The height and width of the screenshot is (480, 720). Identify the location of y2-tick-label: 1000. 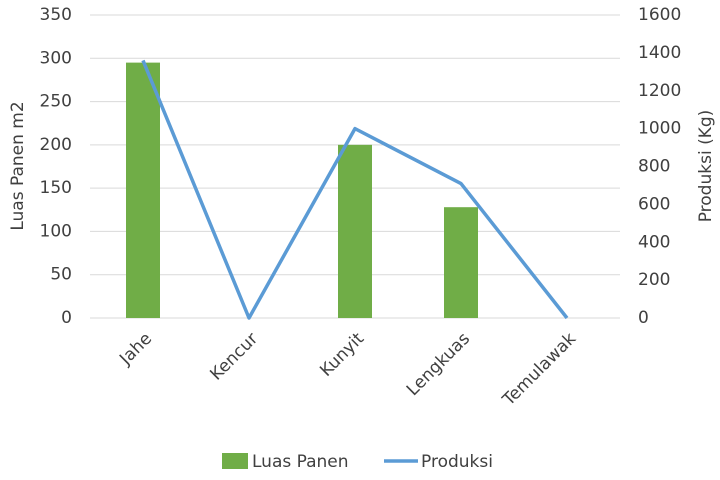
(659, 129).